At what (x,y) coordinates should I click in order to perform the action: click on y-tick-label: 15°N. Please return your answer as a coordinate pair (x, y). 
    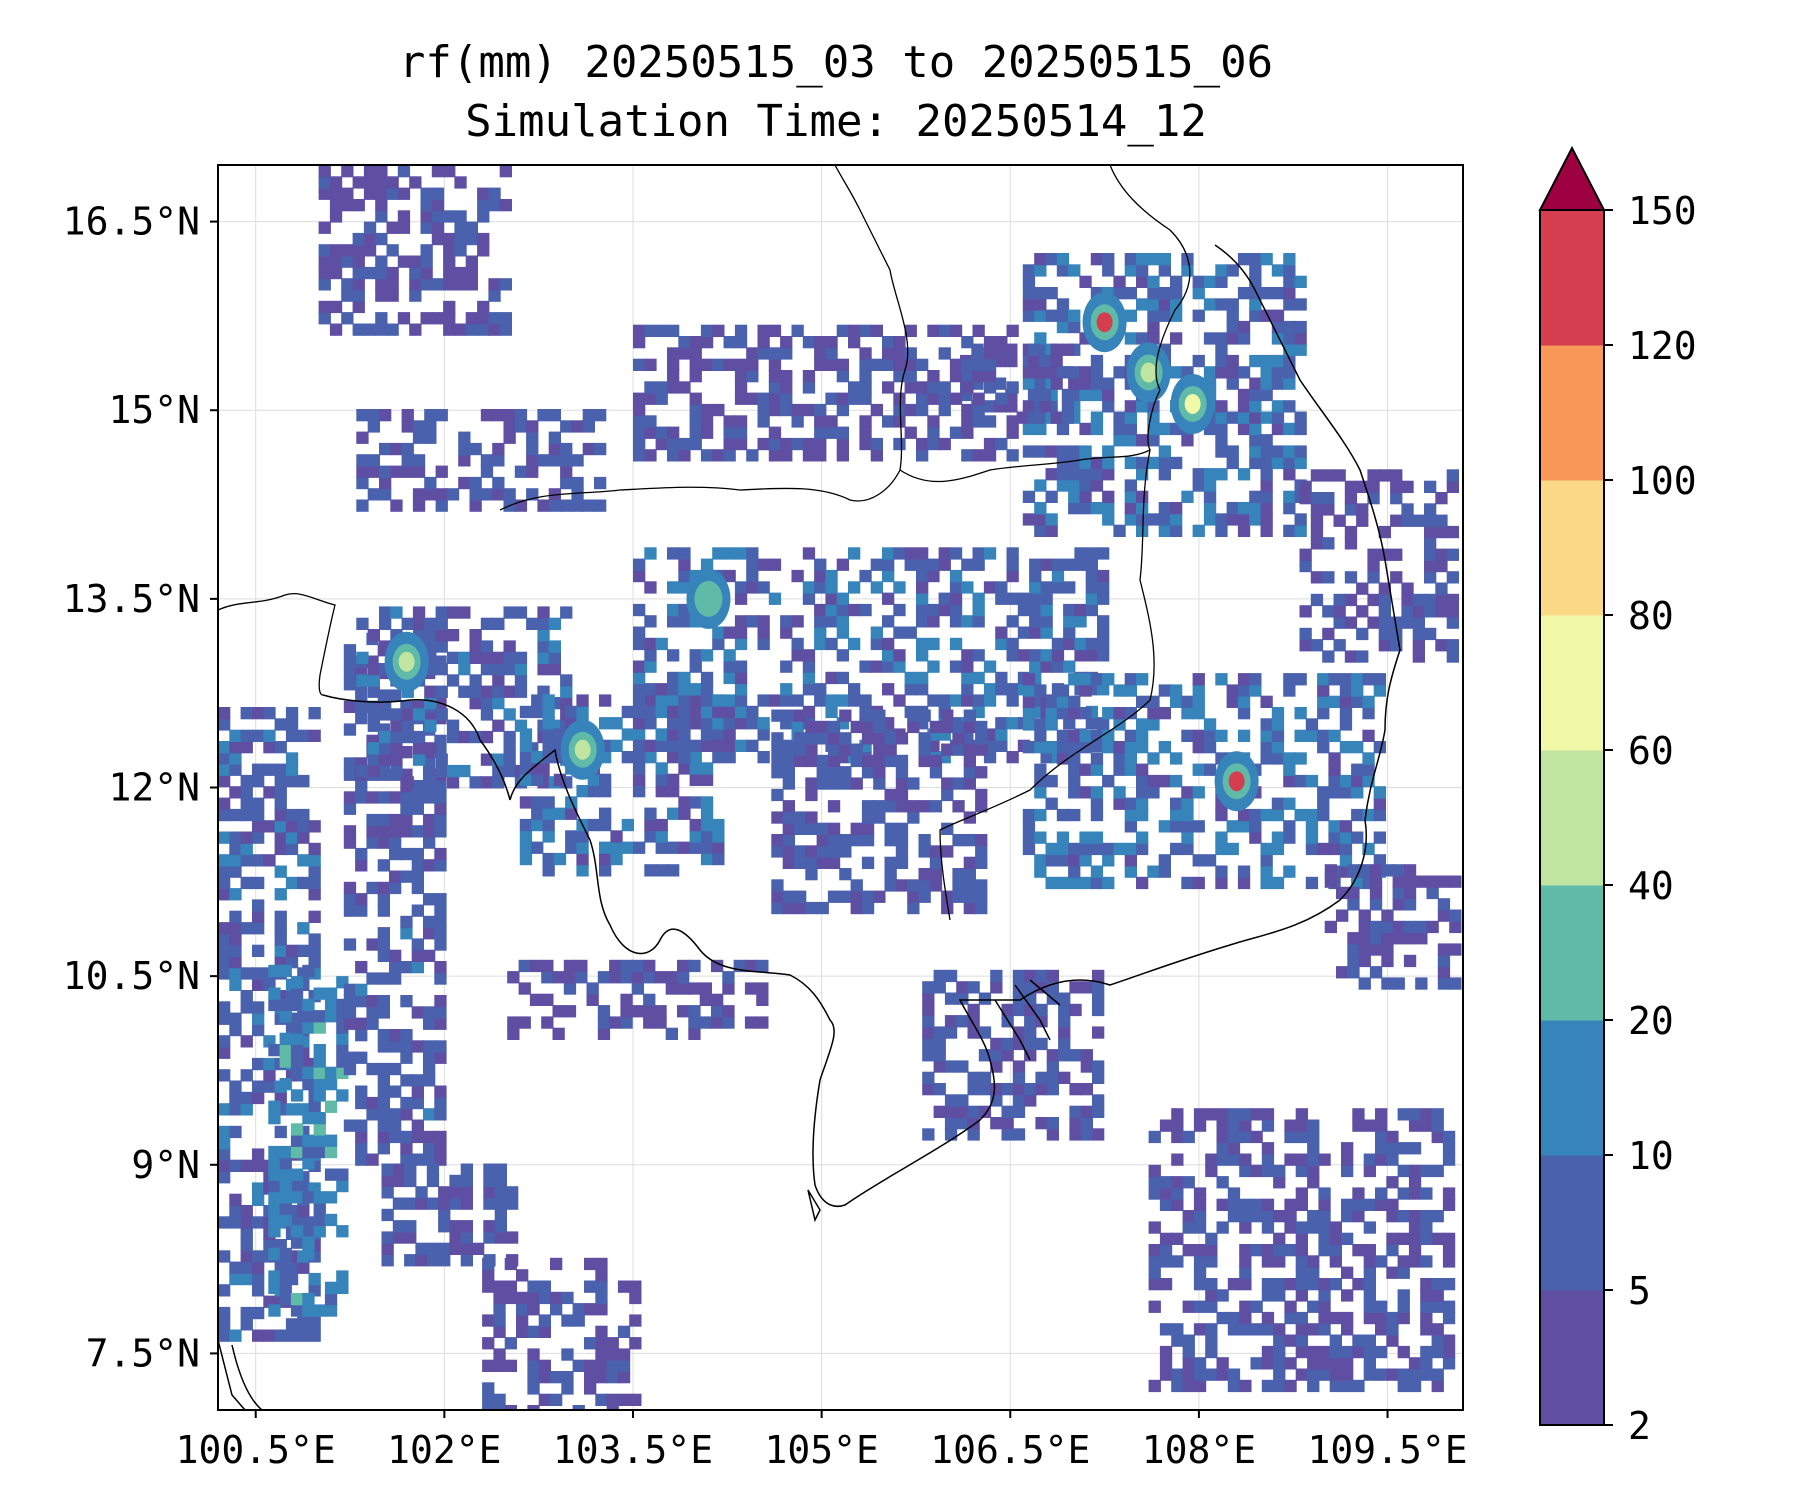
    Looking at the image, I should click on (154, 410).